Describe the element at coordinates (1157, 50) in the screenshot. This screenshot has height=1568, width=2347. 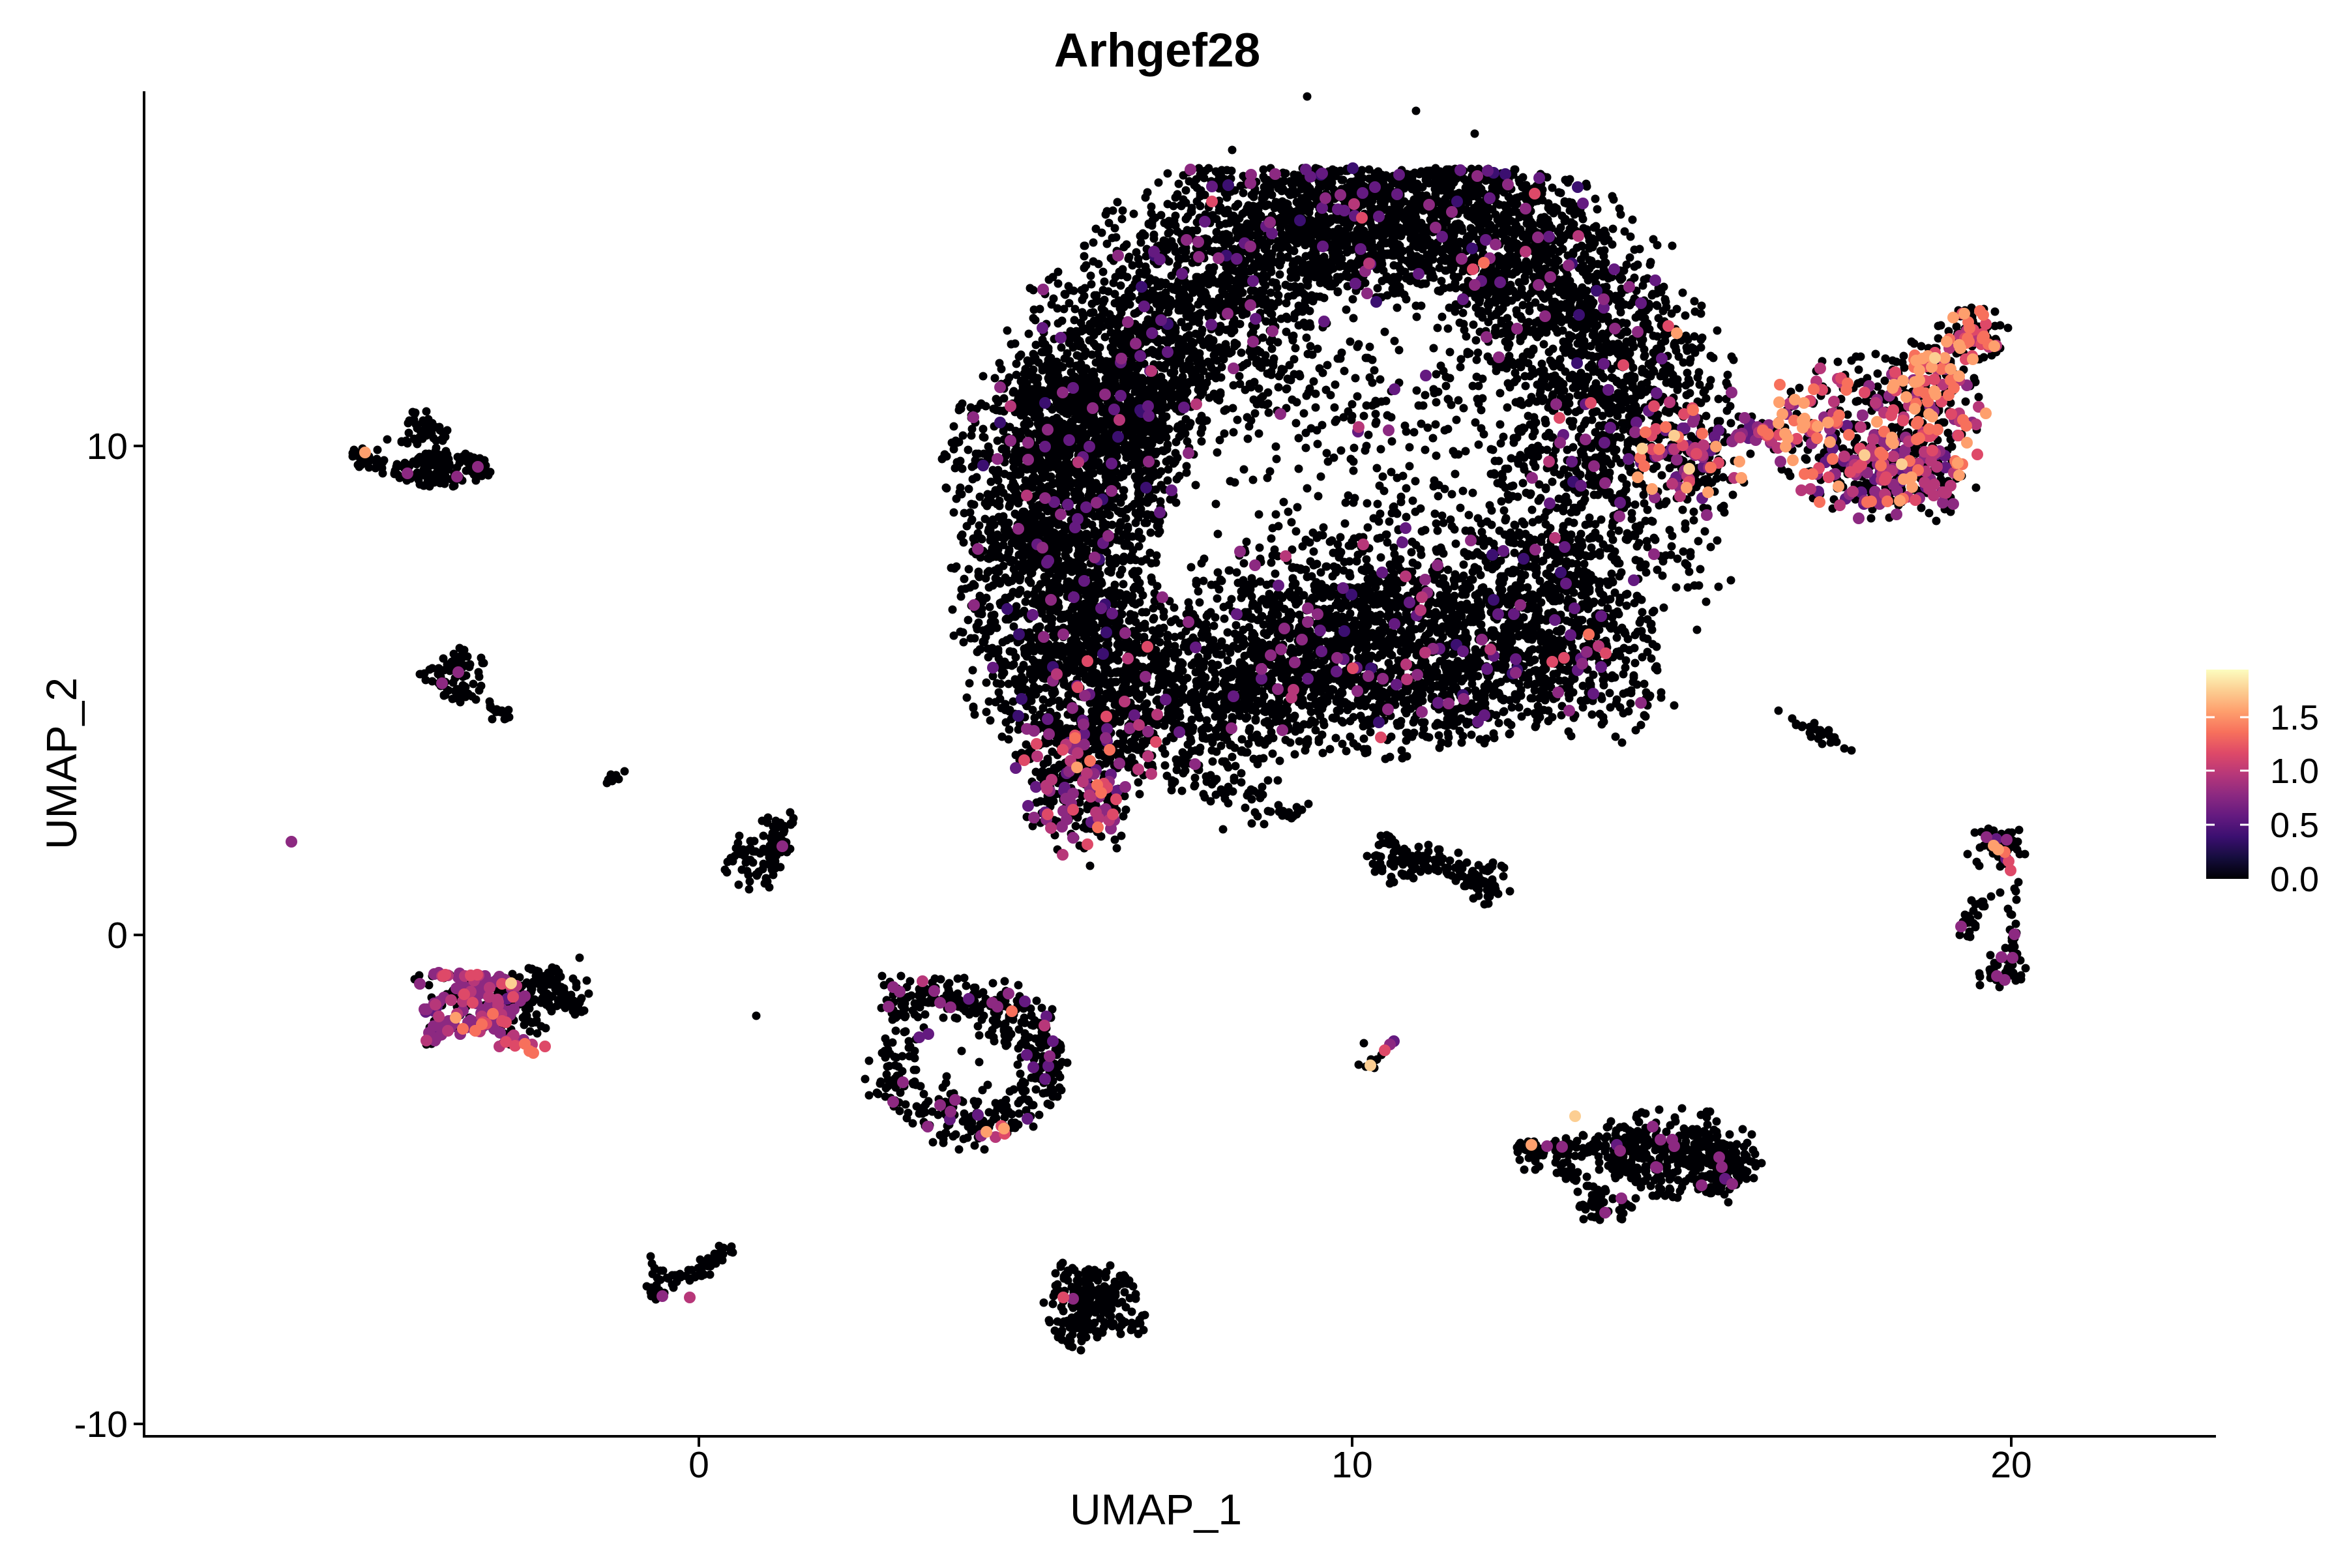
I see `svg-text: Arhgef28` at that location.